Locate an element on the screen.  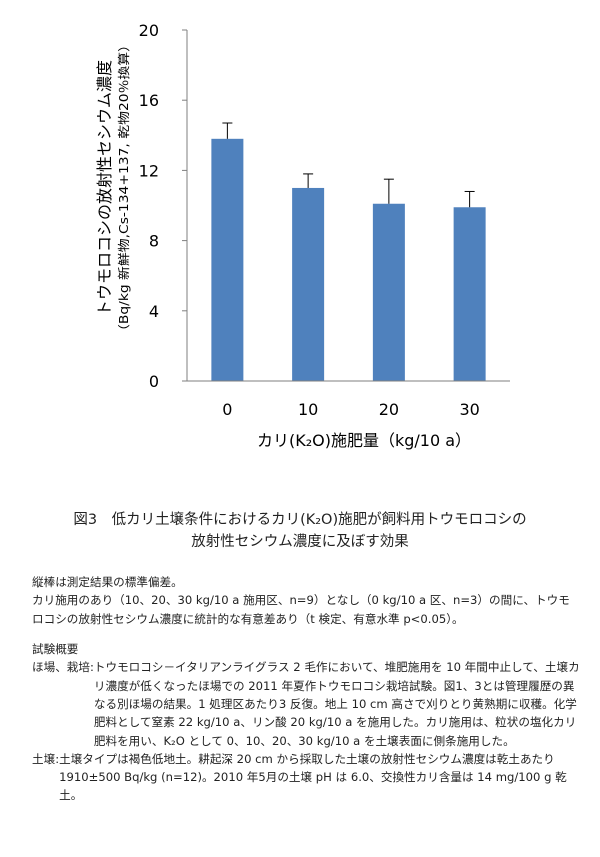
caption-line-2: 放射性セシウム濃度に及ぼす効果 is located at coordinates (300, 542).